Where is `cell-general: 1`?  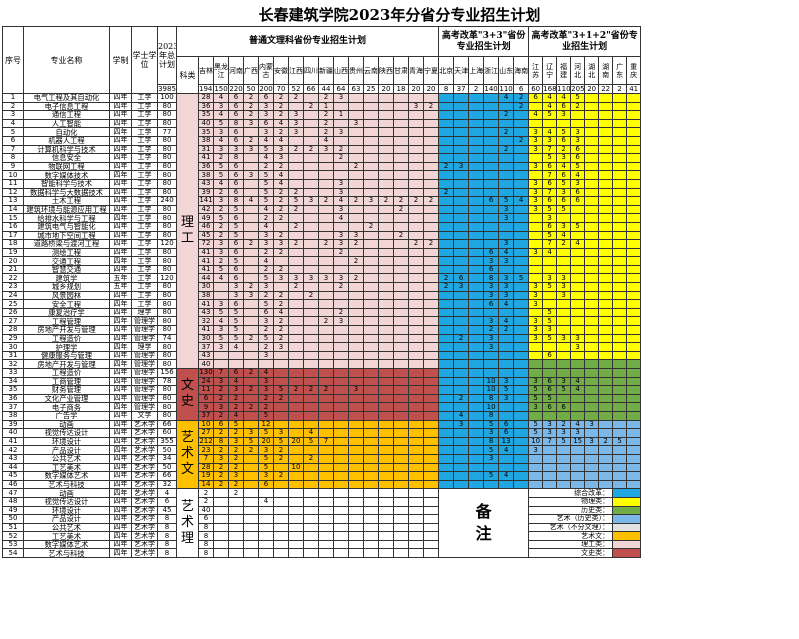 cell-general: 1 is located at coordinates (341, 115).